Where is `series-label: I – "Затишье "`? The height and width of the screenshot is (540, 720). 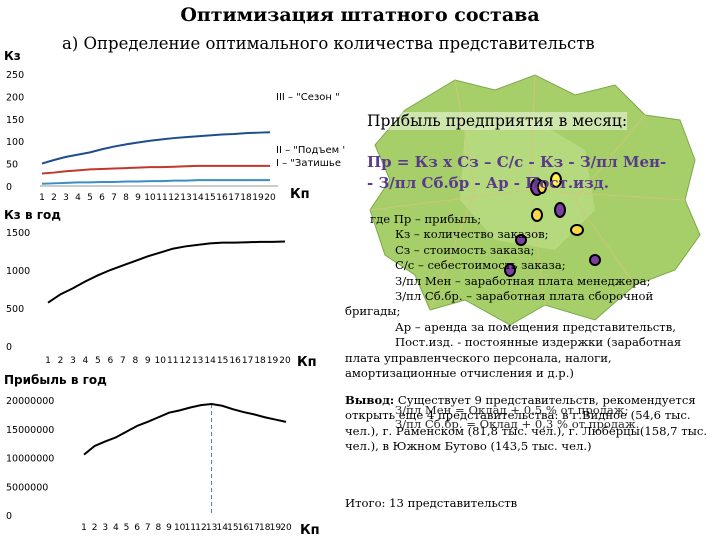 series-label: I – "Затишье " is located at coordinates (310, 163).